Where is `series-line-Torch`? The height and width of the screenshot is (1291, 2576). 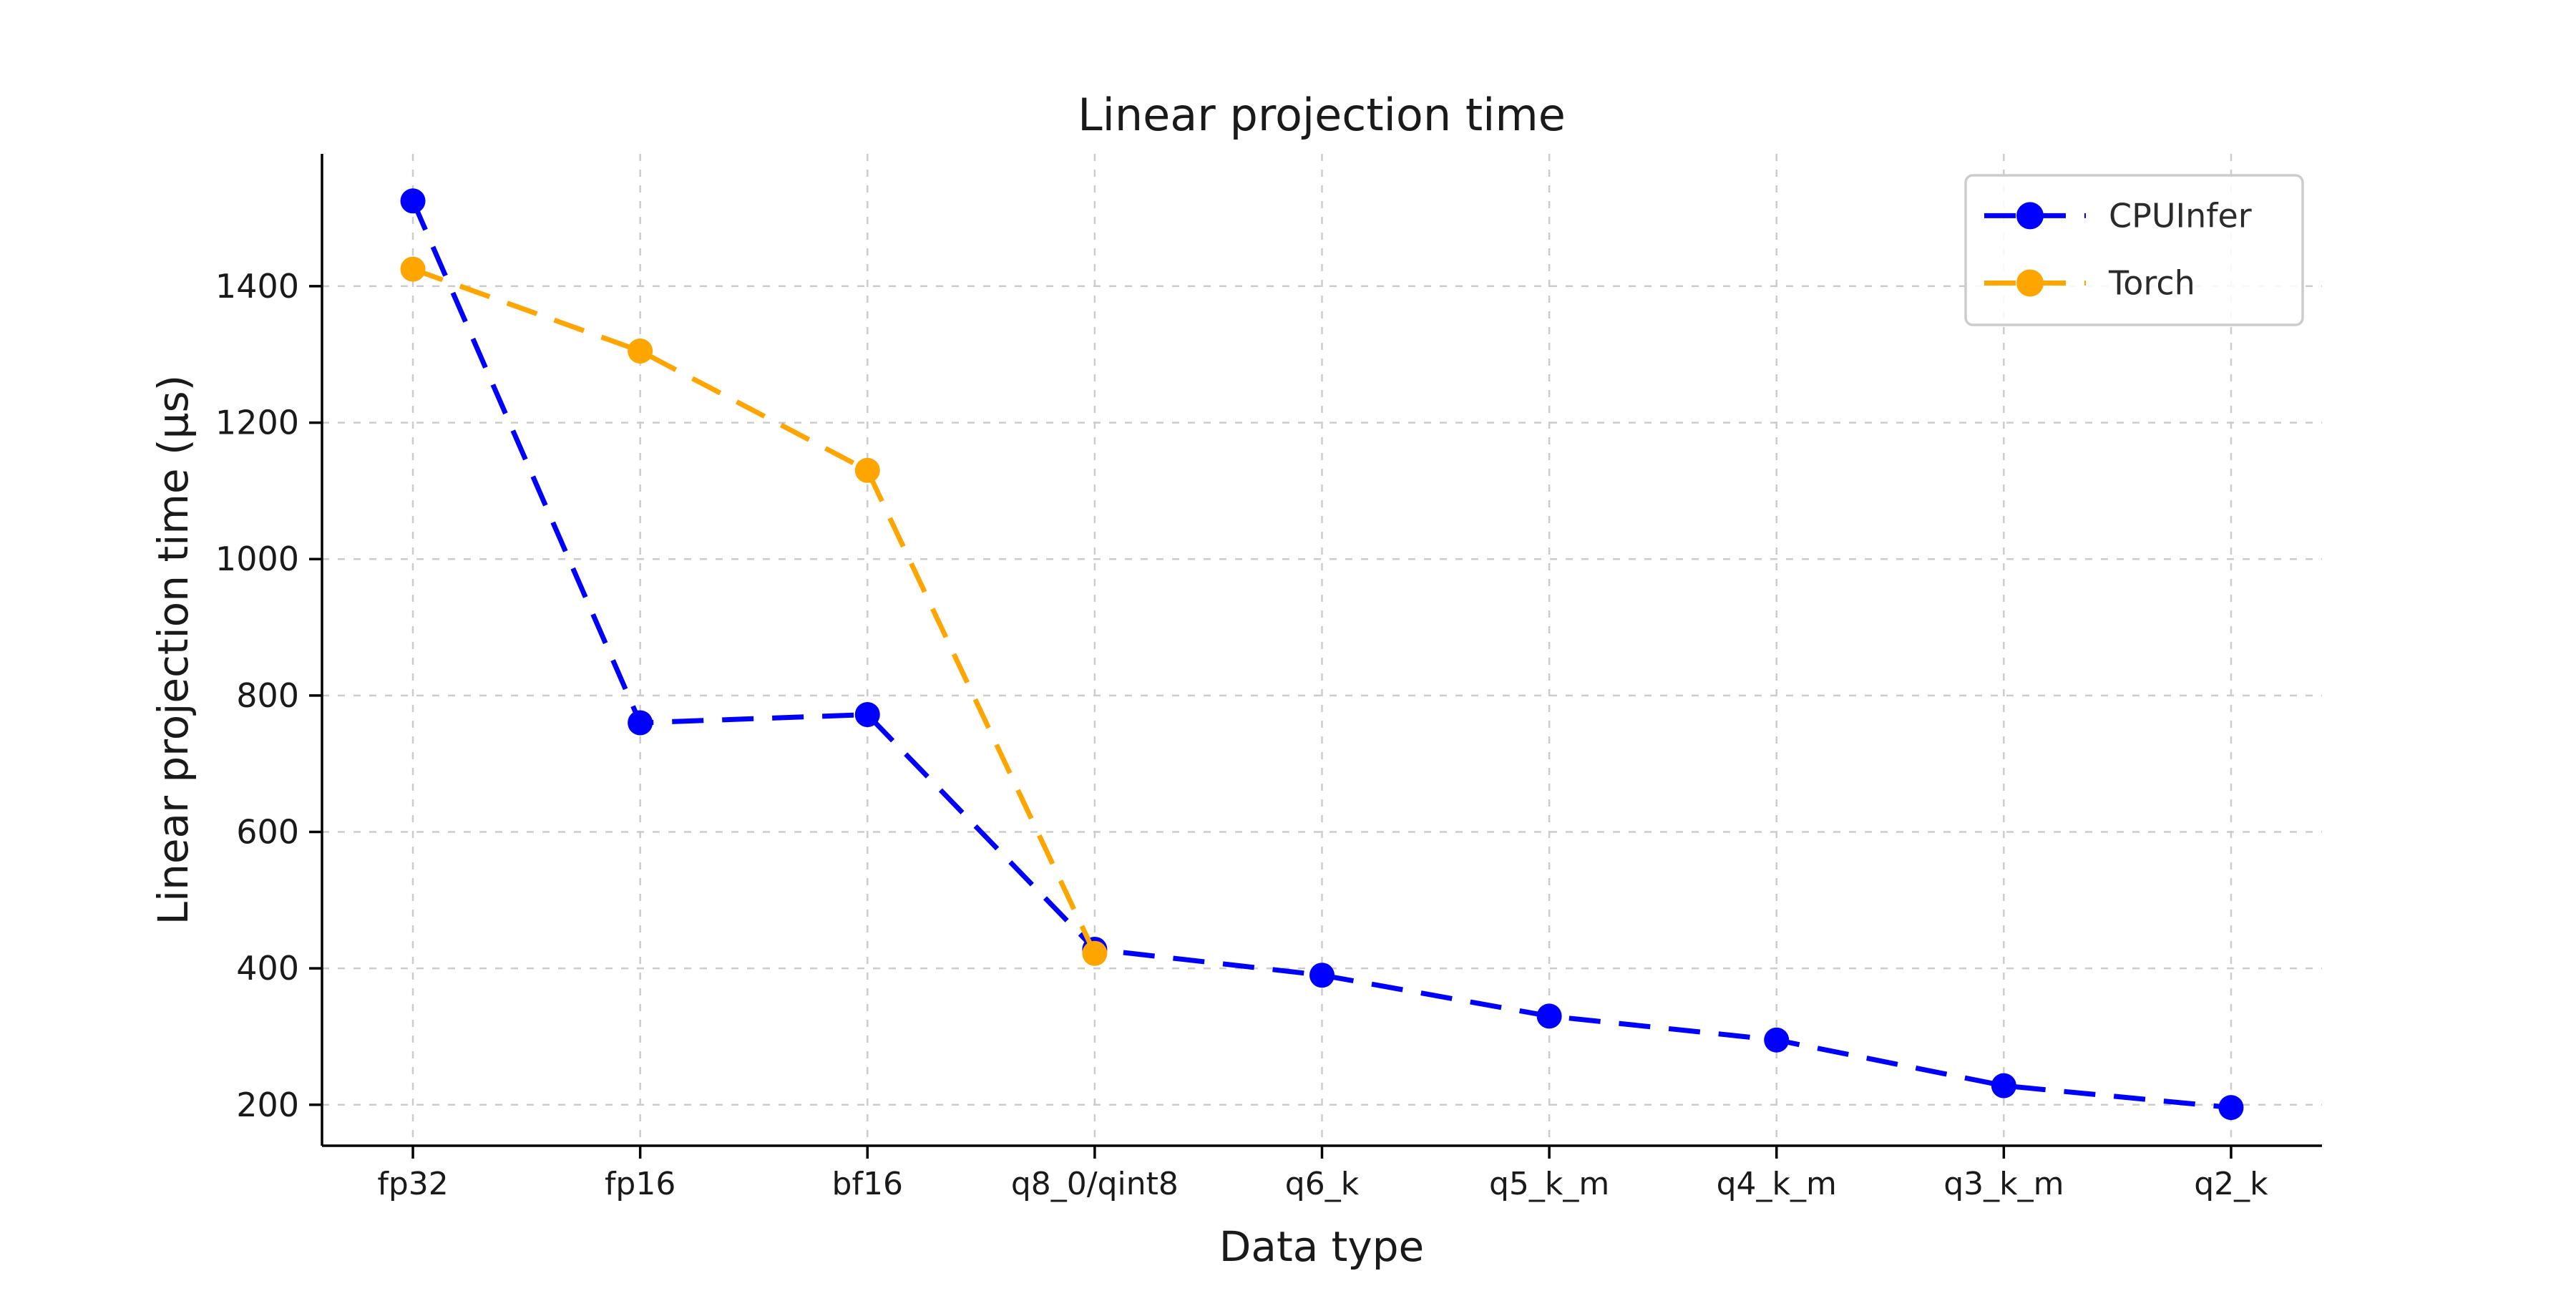 series-line-Torch is located at coordinates (754, 610).